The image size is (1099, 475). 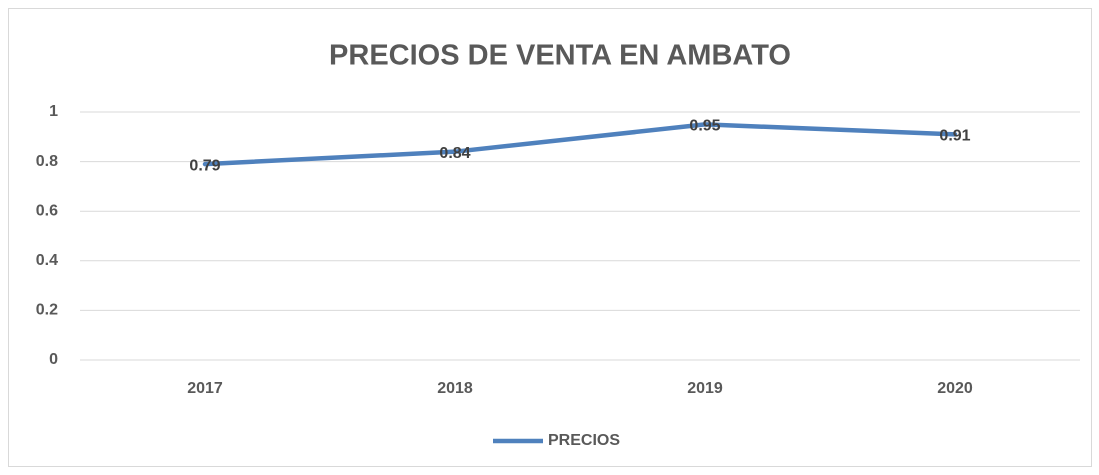 What do you see at coordinates (47, 161) in the screenshot?
I see `y-tick-label: 0.8` at bounding box center [47, 161].